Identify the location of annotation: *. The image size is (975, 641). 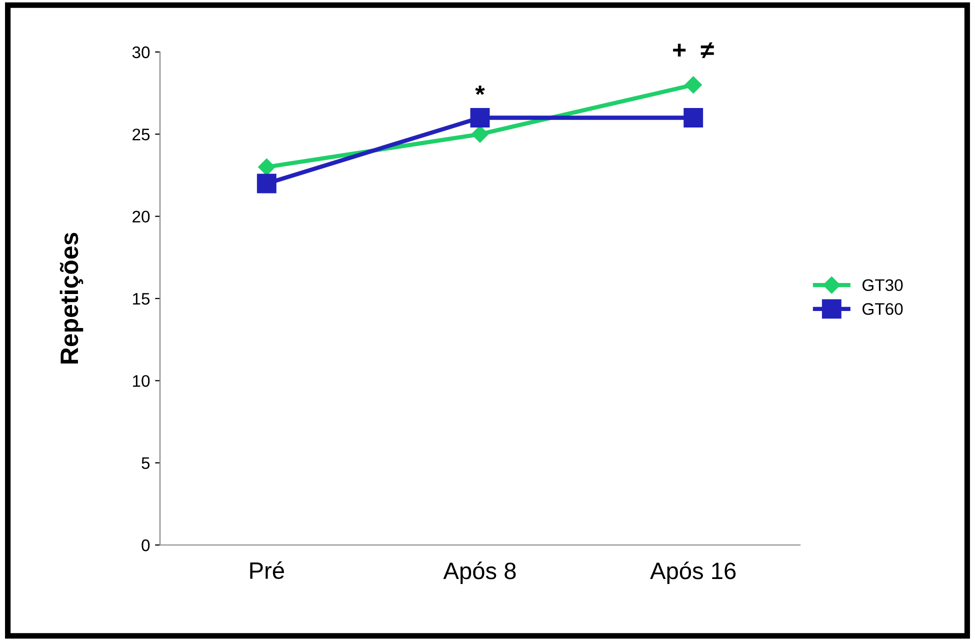
(480, 90).